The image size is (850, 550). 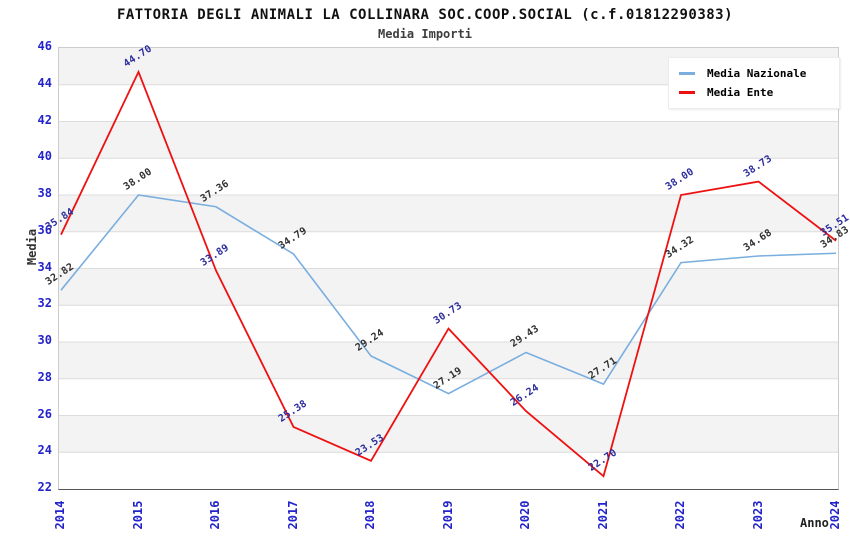 What do you see at coordinates (447, 515) in the screenshot?
I see `x-tick-label: 2019` at bounding box center [447, 515].